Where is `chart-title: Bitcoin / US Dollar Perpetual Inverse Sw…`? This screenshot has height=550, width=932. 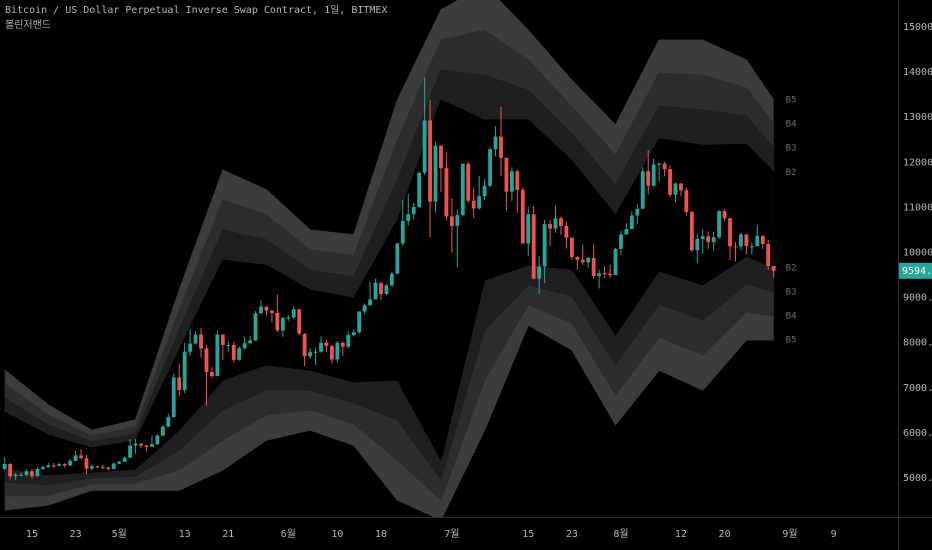
chart-title: Bitcoin / US Dollar Perpetual Inverse Sw… is located at coordinates (196, 10).